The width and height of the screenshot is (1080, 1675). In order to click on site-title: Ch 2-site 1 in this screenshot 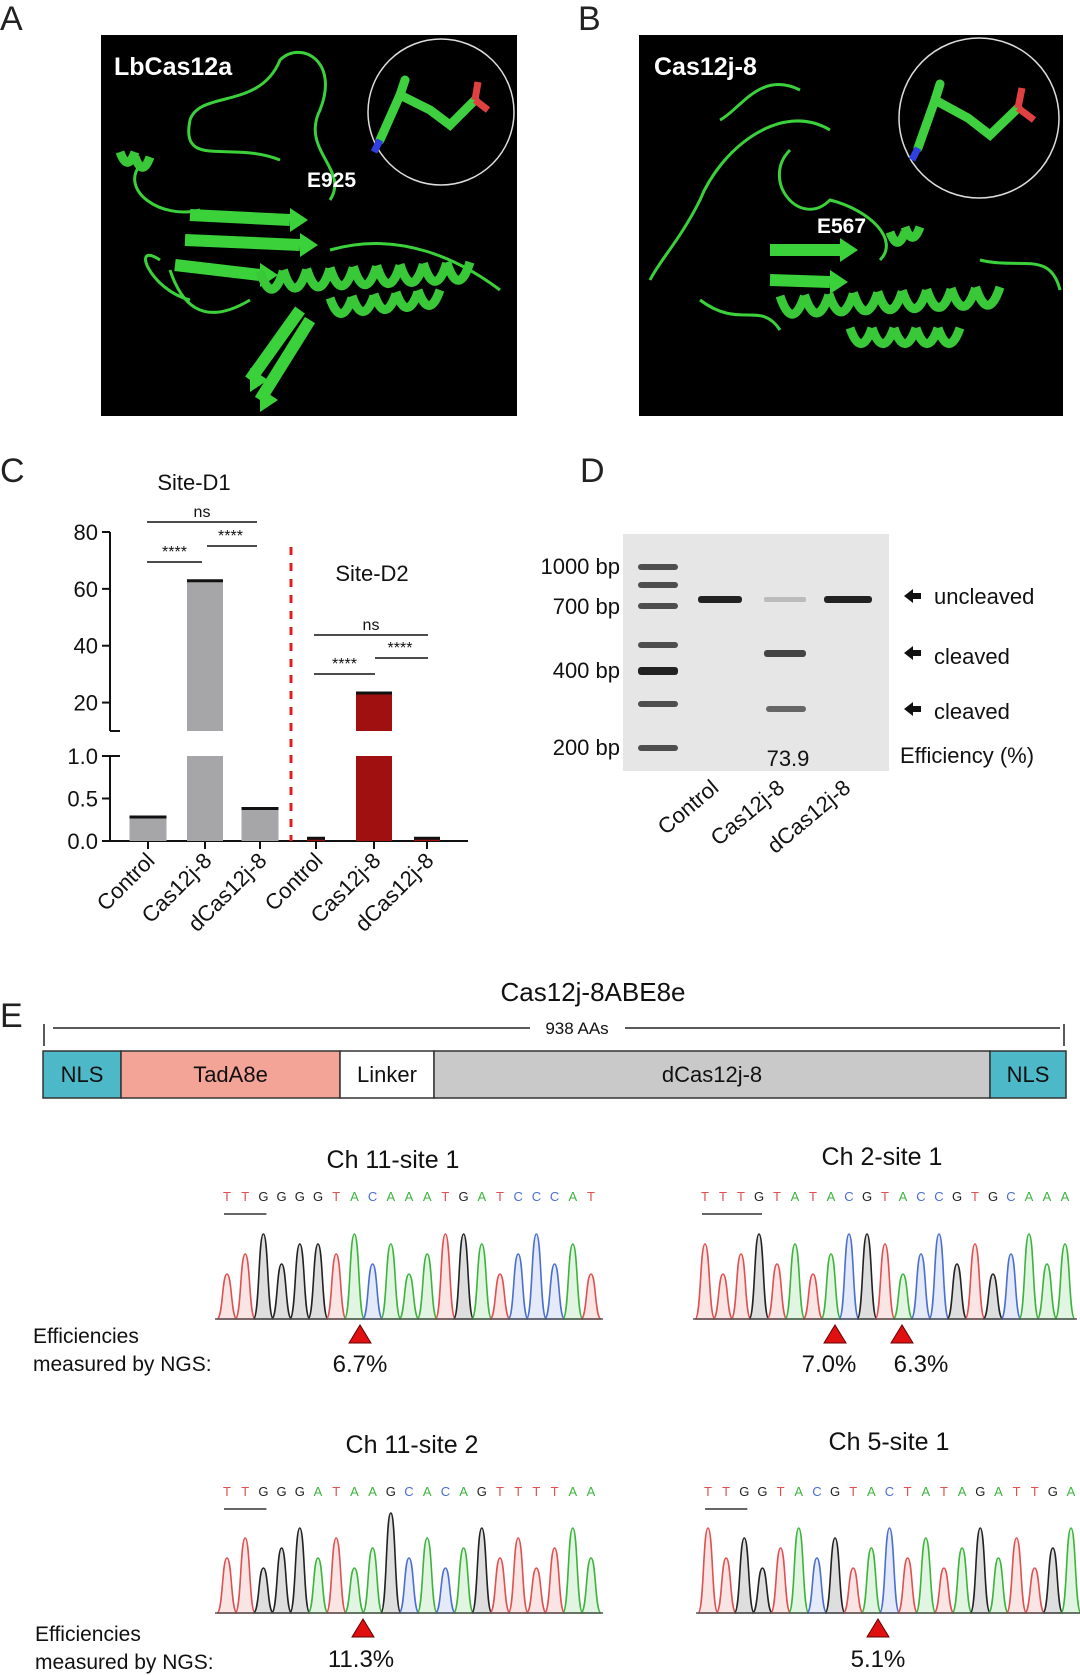, I will do `click(882, 1157)`.